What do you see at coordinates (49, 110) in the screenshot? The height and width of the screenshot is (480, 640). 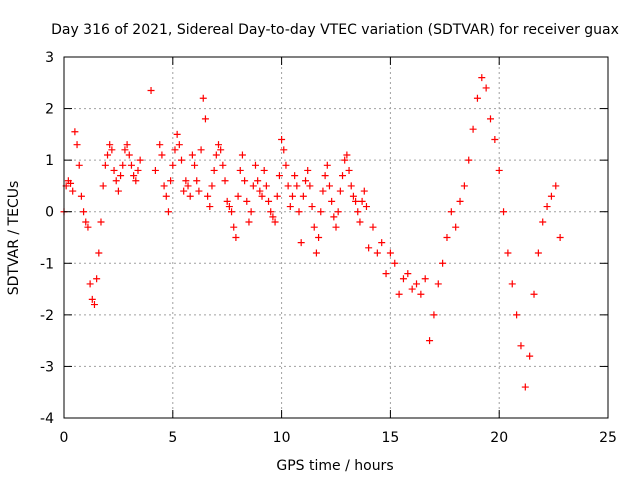 I see `y-tick-label: 2` at bounding box center [49, 110].